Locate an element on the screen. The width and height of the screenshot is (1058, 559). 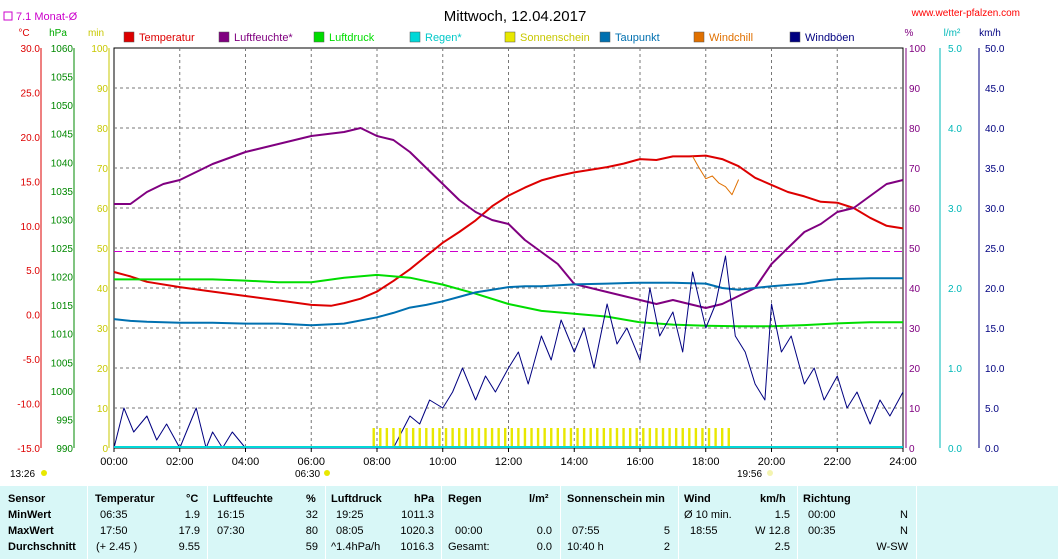
series-line-taupunkt is located at coordinates (508, 302).